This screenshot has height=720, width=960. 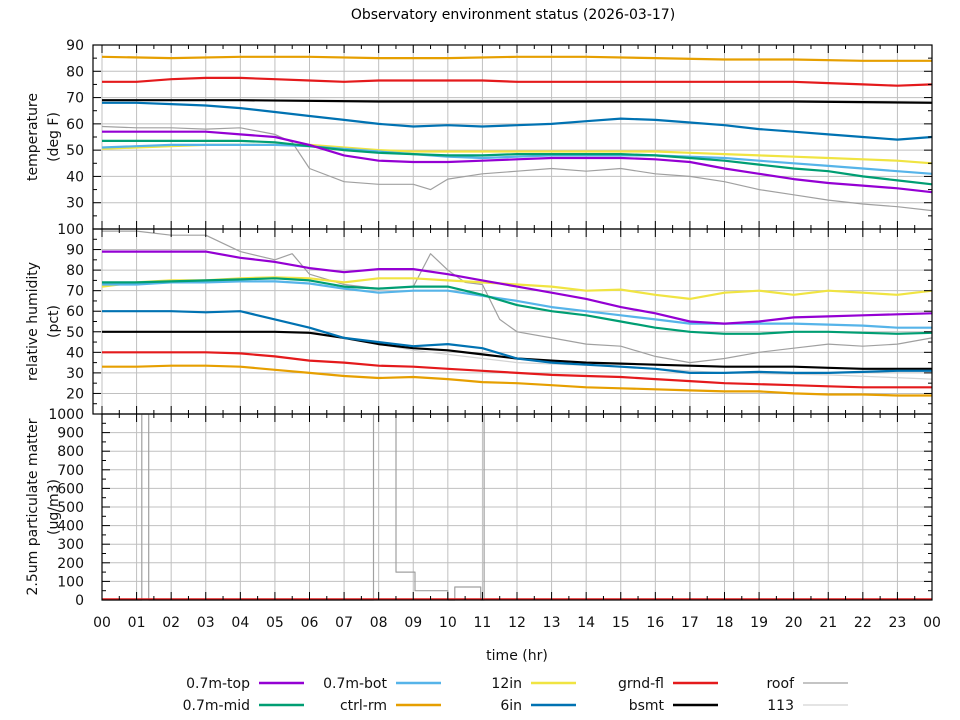 What do you see at coordinates (511, 706) in the screenshot?
I see `legend-label: 6in` at bounding box center [511, 706].